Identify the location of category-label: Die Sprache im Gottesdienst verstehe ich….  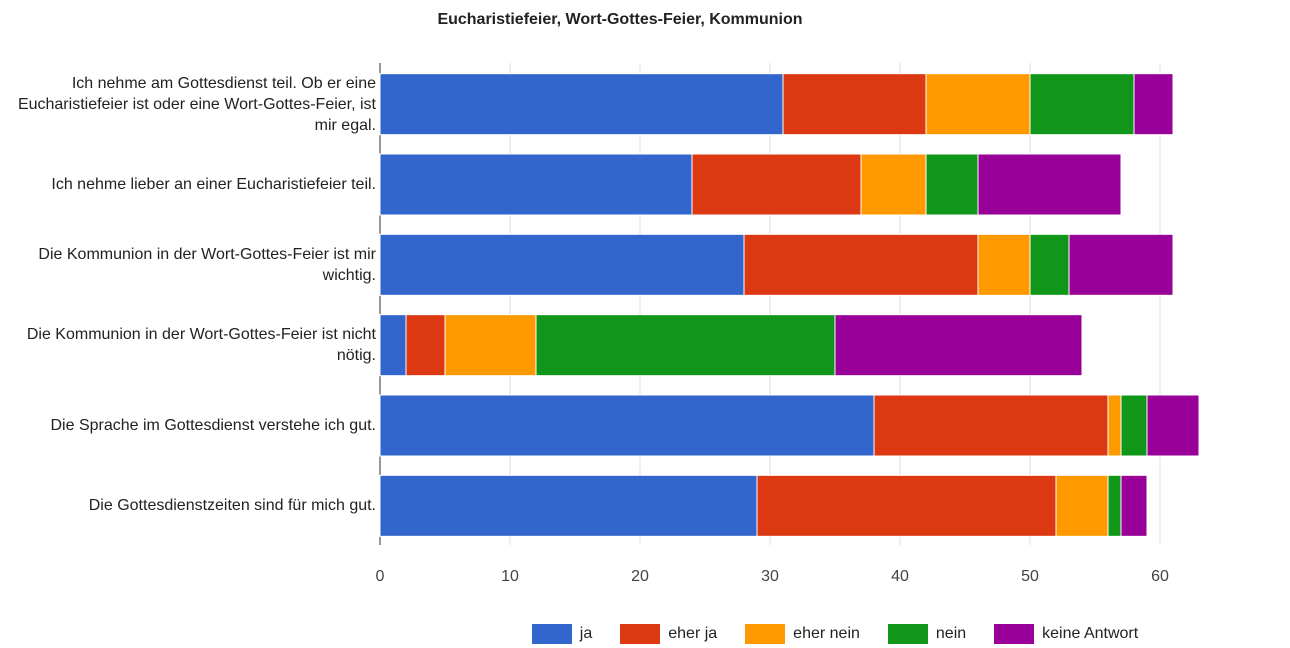
(213, 425).